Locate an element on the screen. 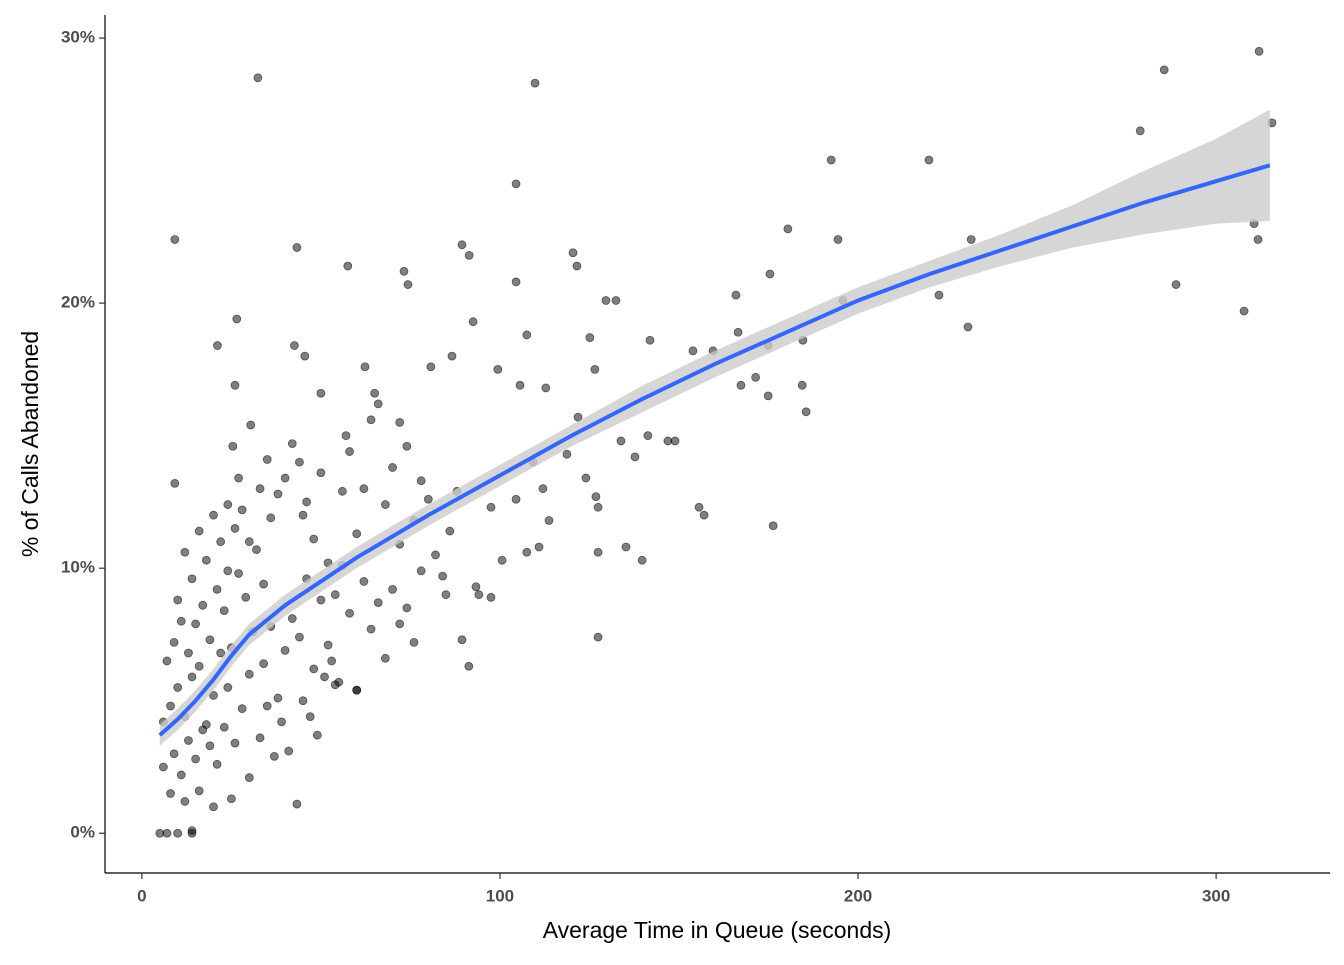  y-tick-label: 10% is located at coordinates (78, 567).